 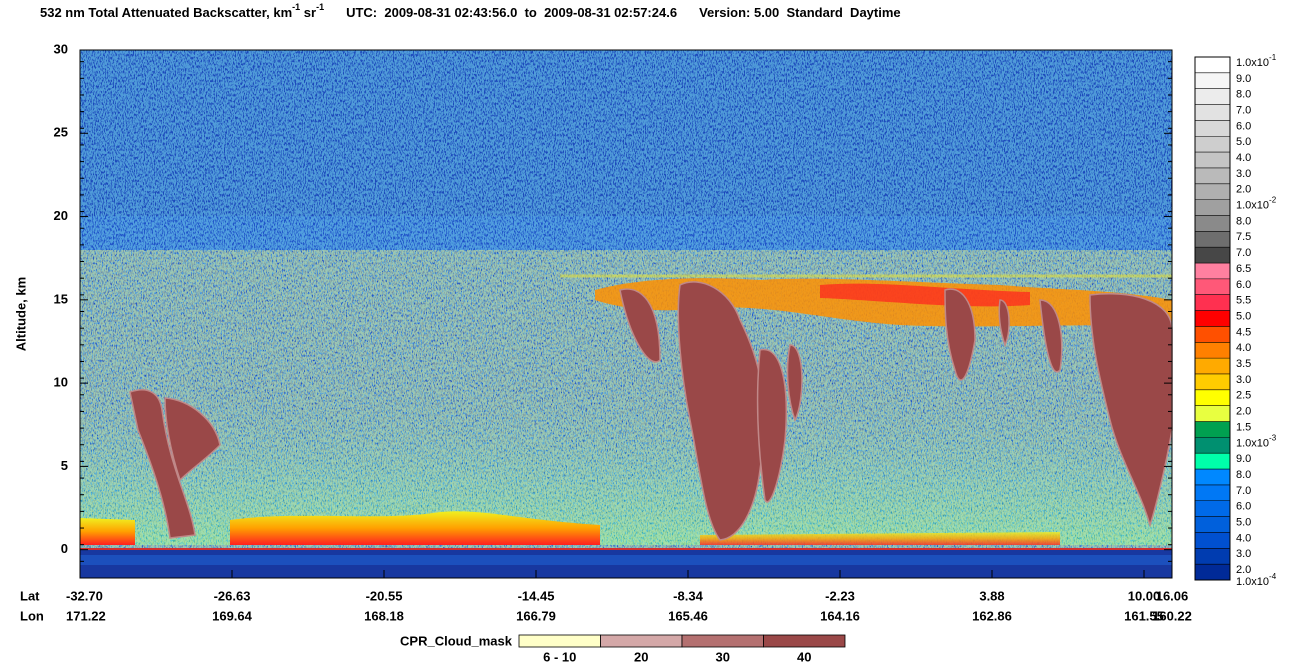 What do you see at coordinates (1273, 200) in the screenshot?
I see `colorbar-label-exponent: -2` at bounding box center [1273, 200].